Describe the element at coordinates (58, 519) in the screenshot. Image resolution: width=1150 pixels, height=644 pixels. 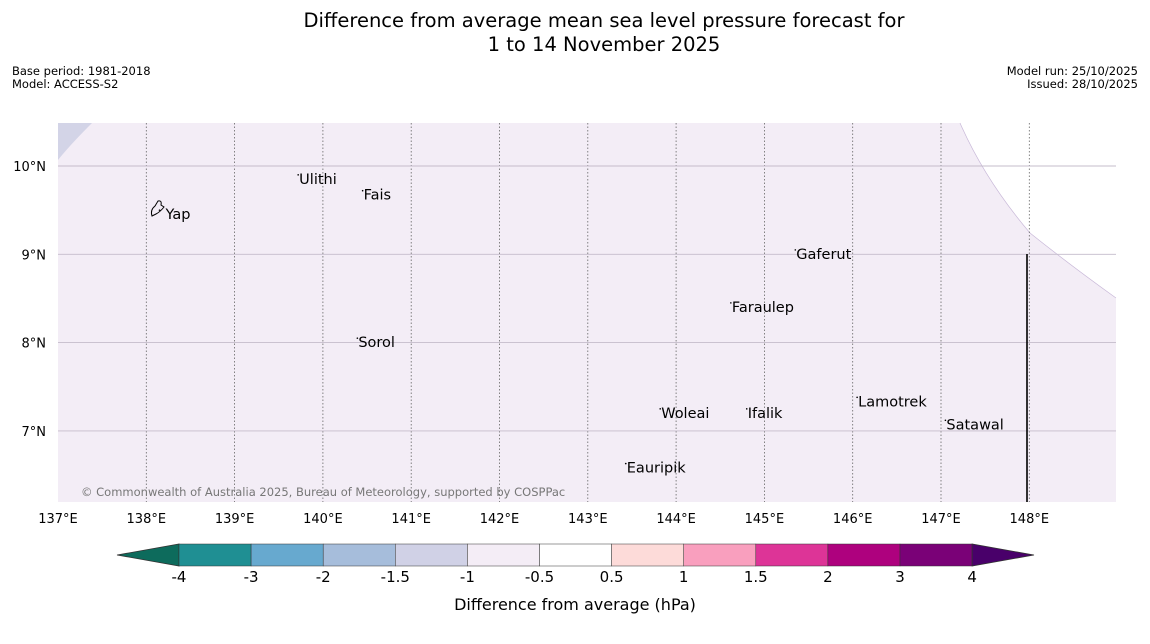
I see `lon-tick-label: 137°E` at that location.